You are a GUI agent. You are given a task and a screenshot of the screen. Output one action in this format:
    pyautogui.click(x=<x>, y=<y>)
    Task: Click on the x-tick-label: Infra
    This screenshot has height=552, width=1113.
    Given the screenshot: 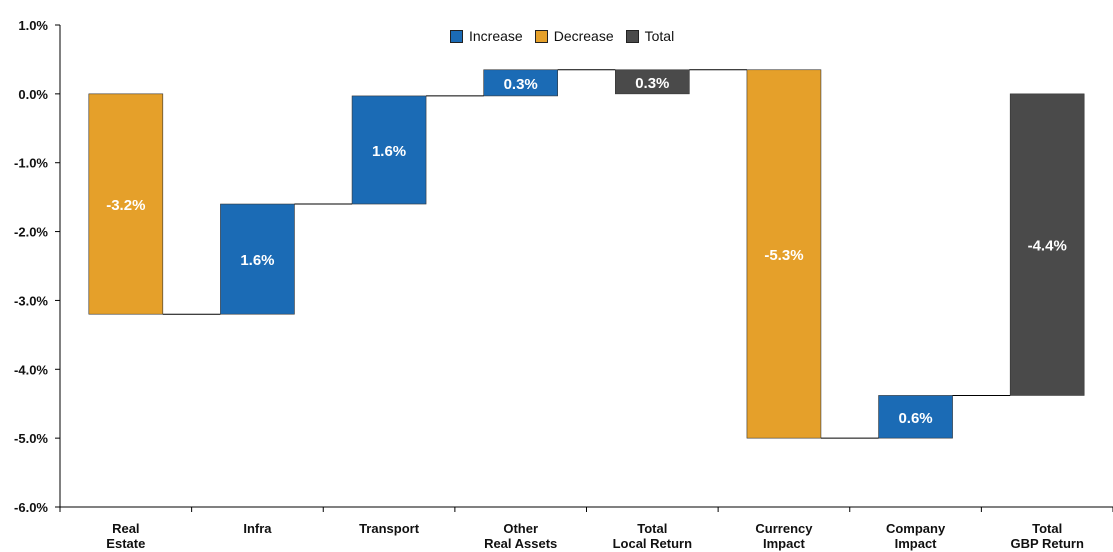 What is the action you would take?
    pyautogui.click(x=257, y=528)
    